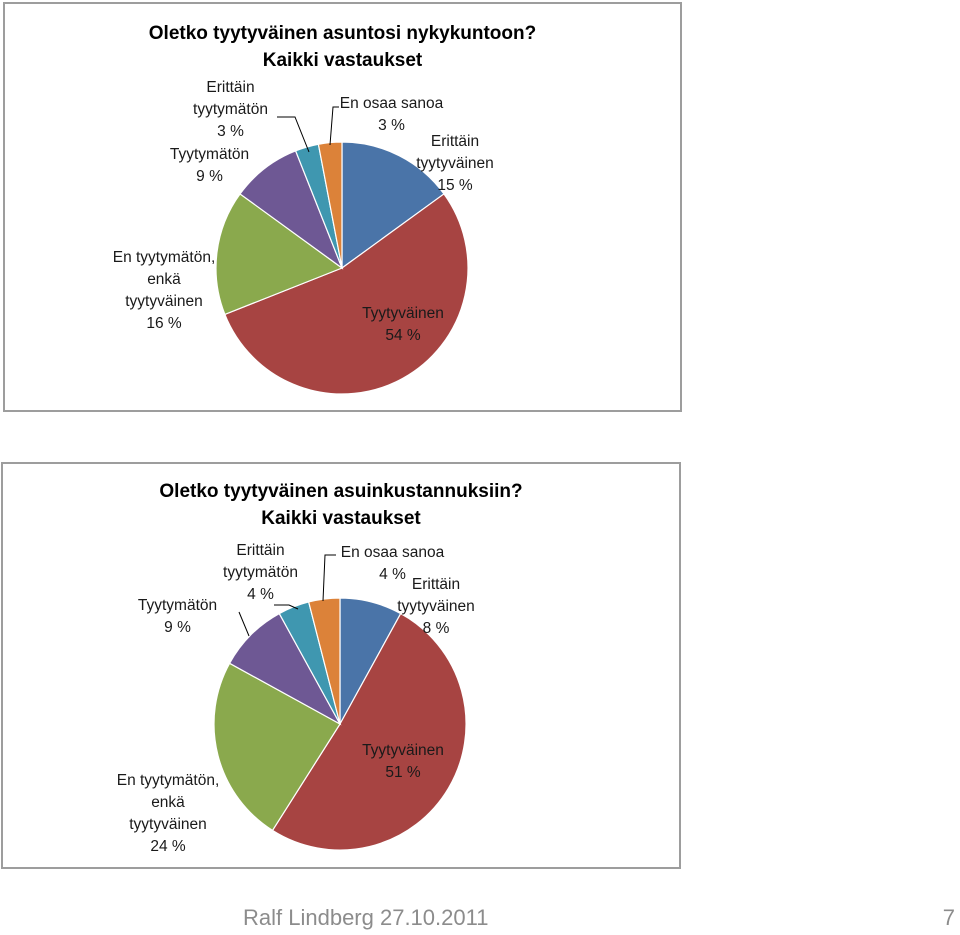  What do you see at coordinates (392, 563) in the screenshot?
I see `slice-label-en-osaa-sanoa: En osaa sanoa 4 %` at bounding box center [392, 563].